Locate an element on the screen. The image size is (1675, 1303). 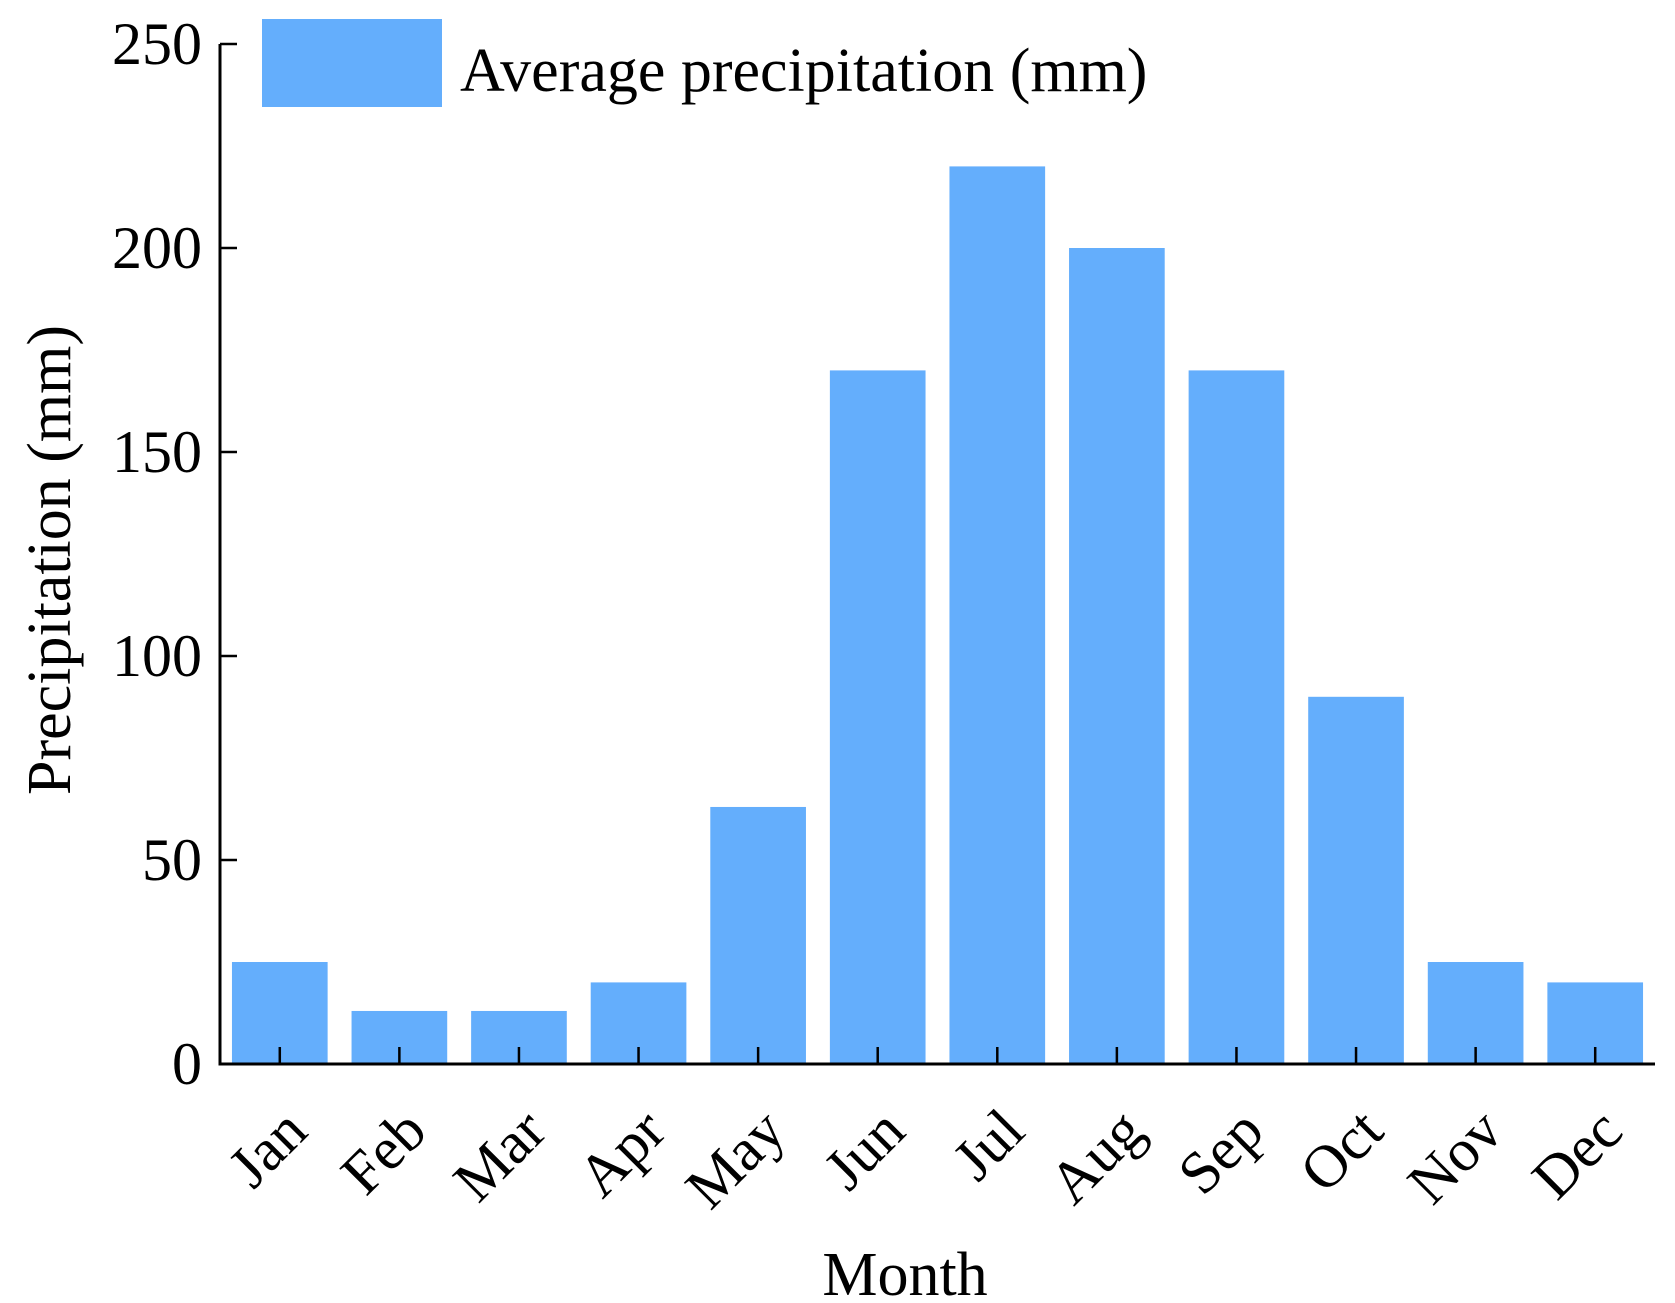
x-tick-label-oct: Oct is located at coordinates (1341, 1150).